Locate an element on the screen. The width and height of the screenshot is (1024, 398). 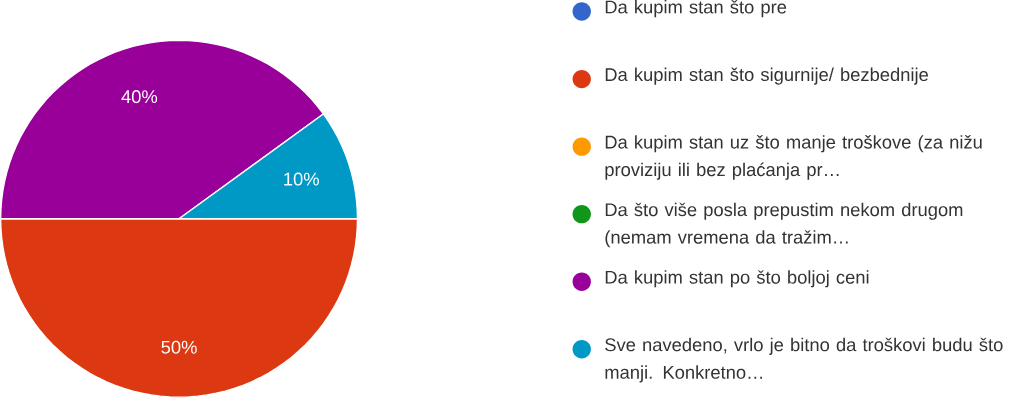
legend-label: Da kupim stan po što boljoj ceni is located at coordinates (737, 279).